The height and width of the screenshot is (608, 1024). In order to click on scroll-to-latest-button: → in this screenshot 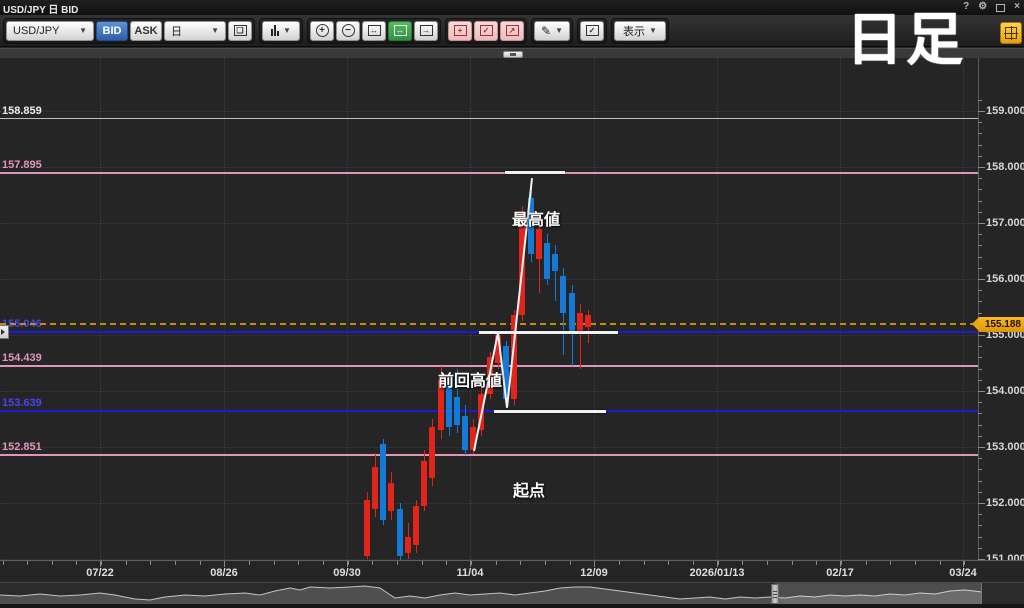, I will do `click(426, 30)`.